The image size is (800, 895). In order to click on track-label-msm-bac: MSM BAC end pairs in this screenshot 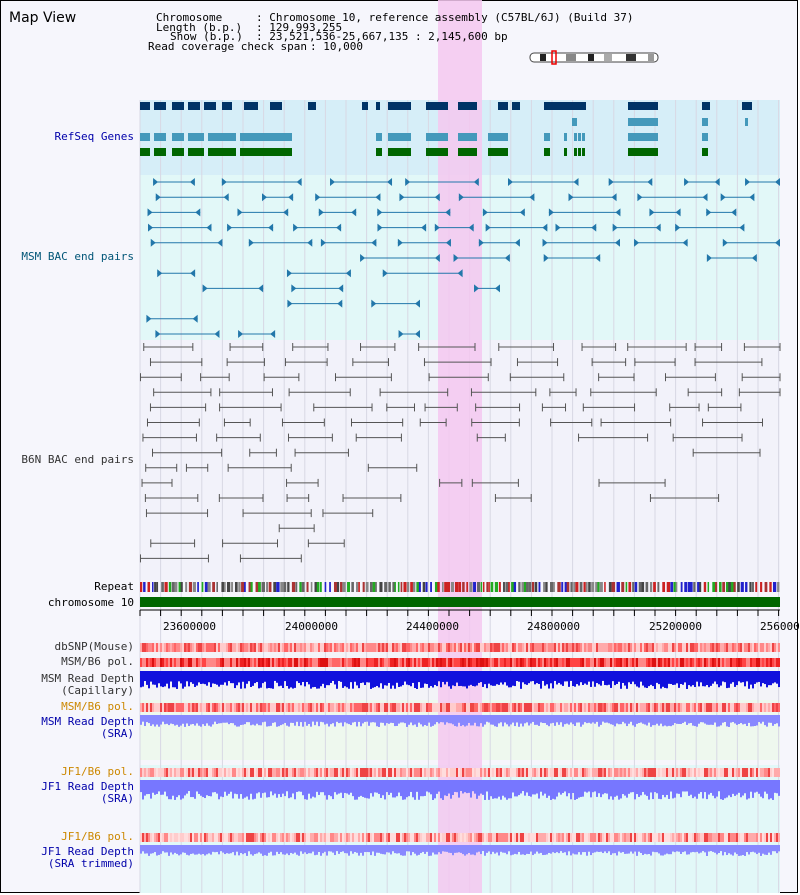, I will do `click(77, 256)`.